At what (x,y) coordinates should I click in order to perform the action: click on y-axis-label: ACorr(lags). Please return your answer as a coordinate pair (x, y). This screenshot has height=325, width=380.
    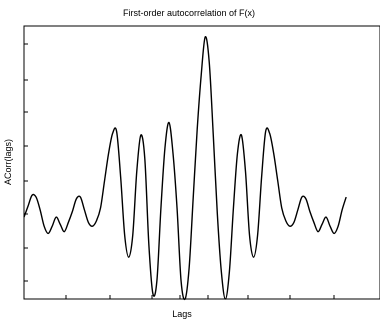
    Looking at the image, I should click on (8, 162).